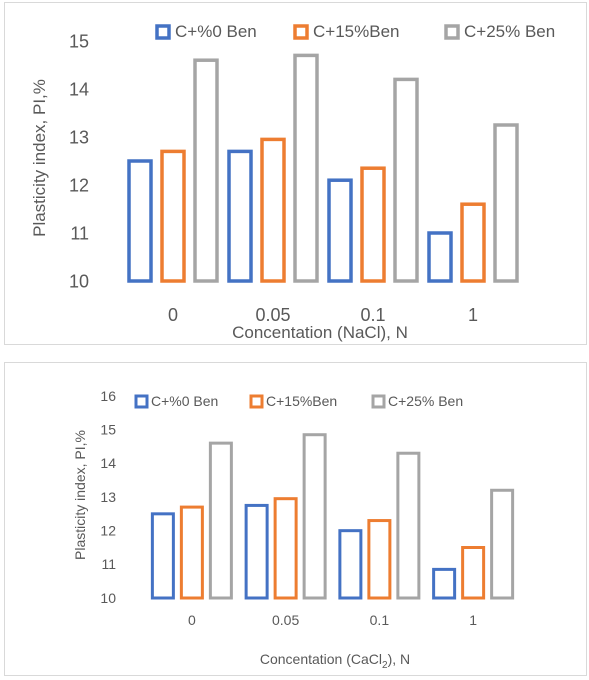  I want to click on y-tick-label: 16, so click(108, 396).